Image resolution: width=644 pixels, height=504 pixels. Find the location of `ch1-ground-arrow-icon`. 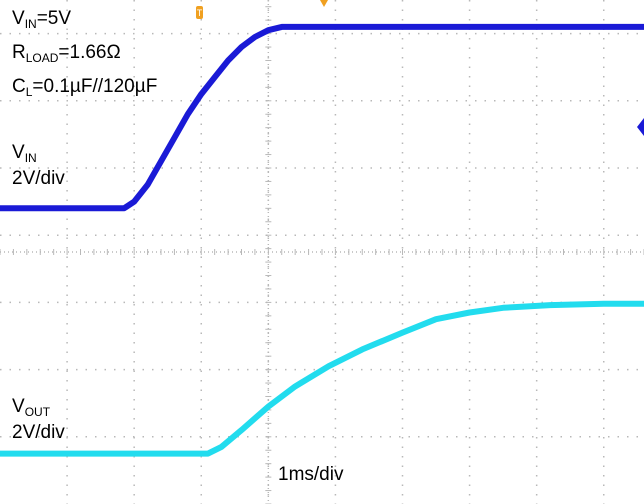

ch1-ground-arrow-icon is located at coordinates (640, 127).